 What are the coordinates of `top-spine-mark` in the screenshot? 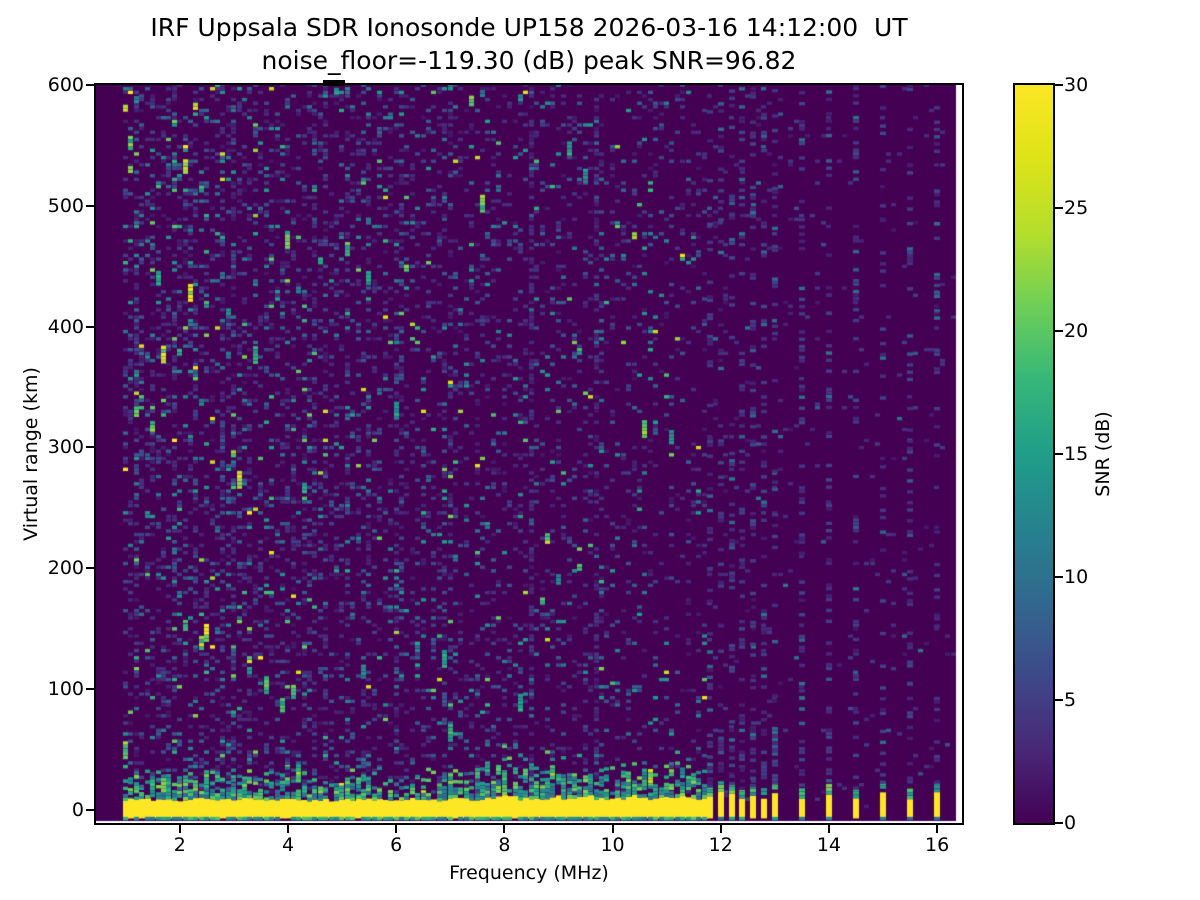 It's located at (334, 83).